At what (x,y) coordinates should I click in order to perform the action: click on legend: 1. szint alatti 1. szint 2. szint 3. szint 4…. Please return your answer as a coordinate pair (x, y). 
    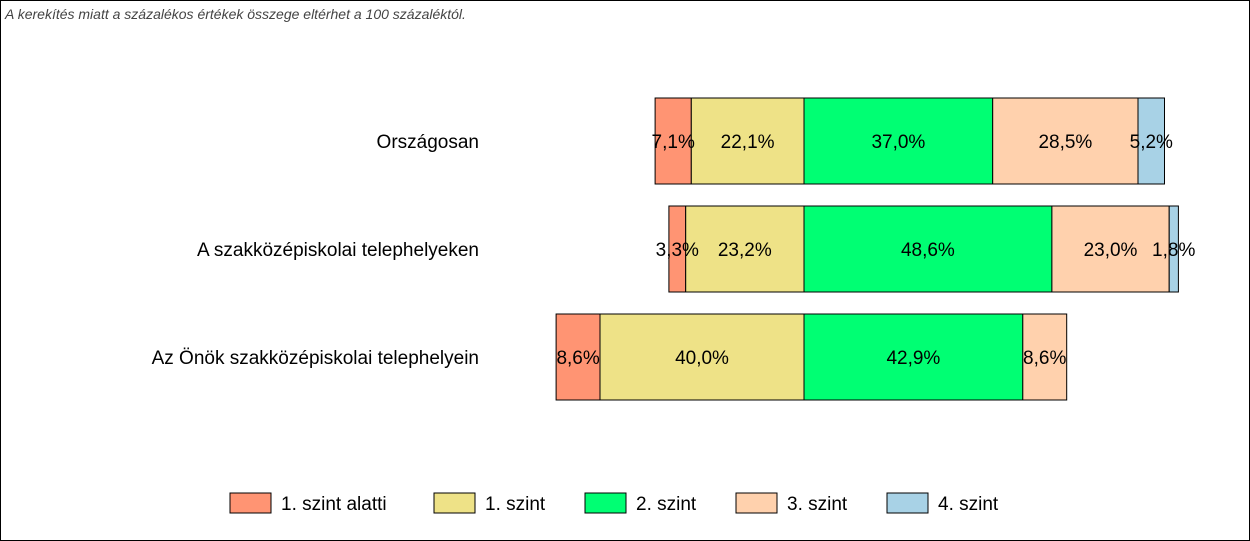
    Looking at the image, I should click on (614, 503).